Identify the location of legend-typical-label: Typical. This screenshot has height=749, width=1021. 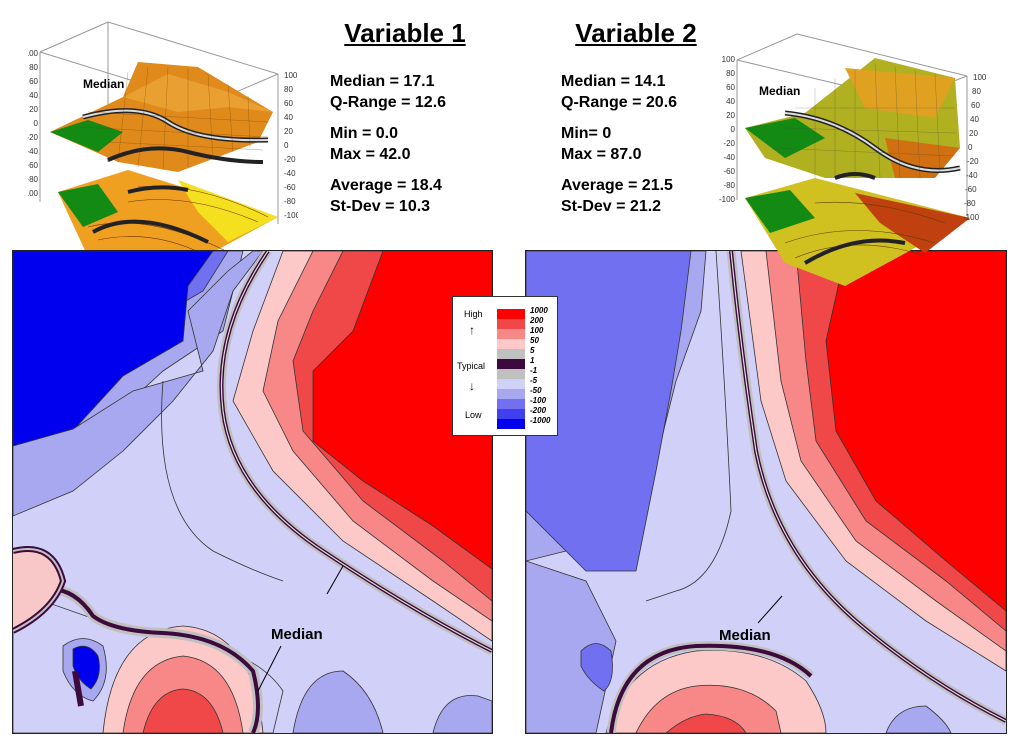
(471, 366).